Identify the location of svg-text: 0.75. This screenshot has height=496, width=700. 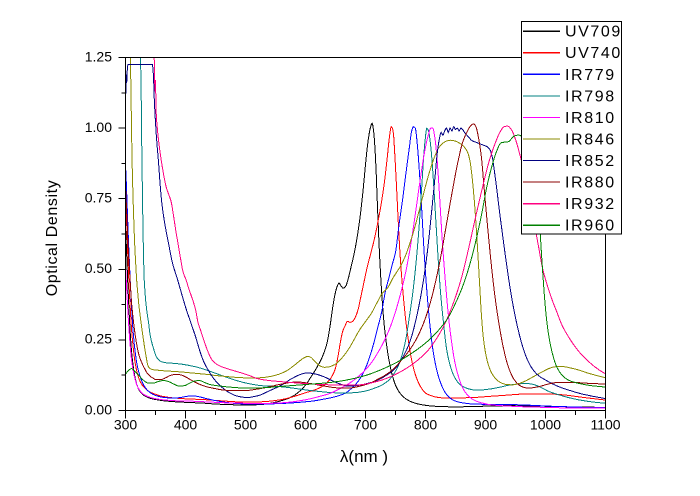
(98, 198).